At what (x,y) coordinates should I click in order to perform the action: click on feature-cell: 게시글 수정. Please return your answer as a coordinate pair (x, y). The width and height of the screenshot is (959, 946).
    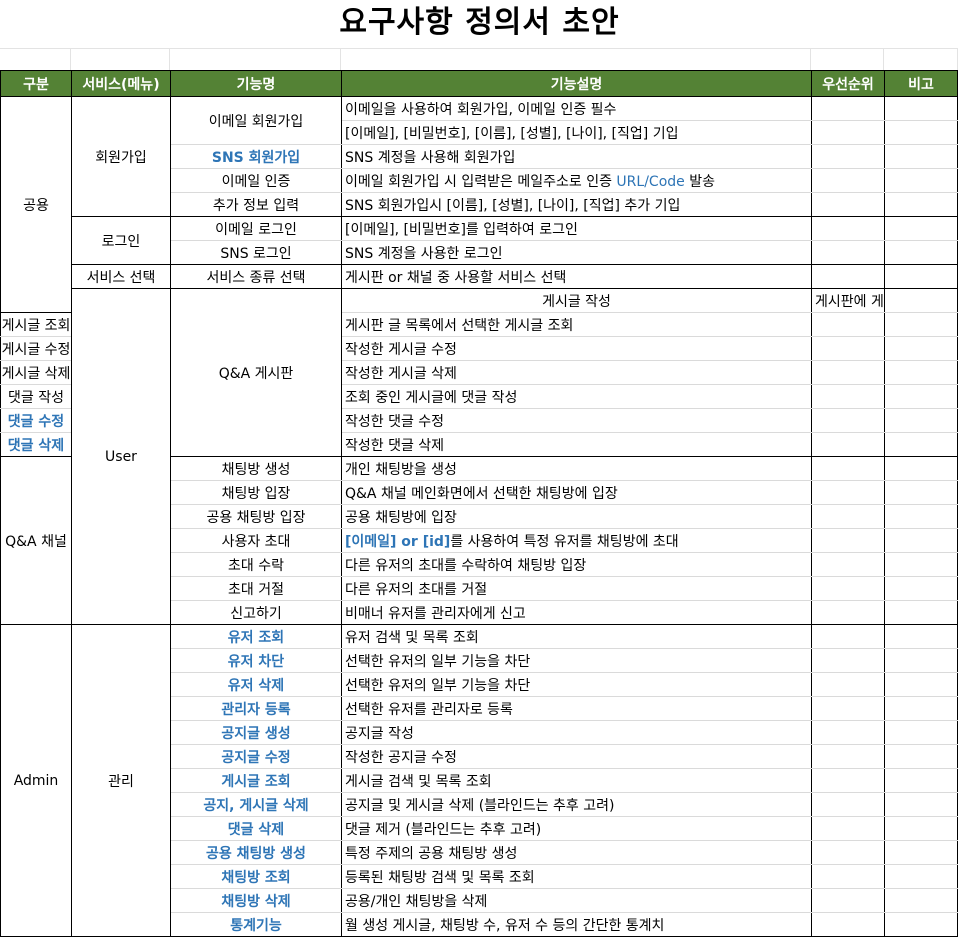
    Looking at the image, I should click on (36, 348).